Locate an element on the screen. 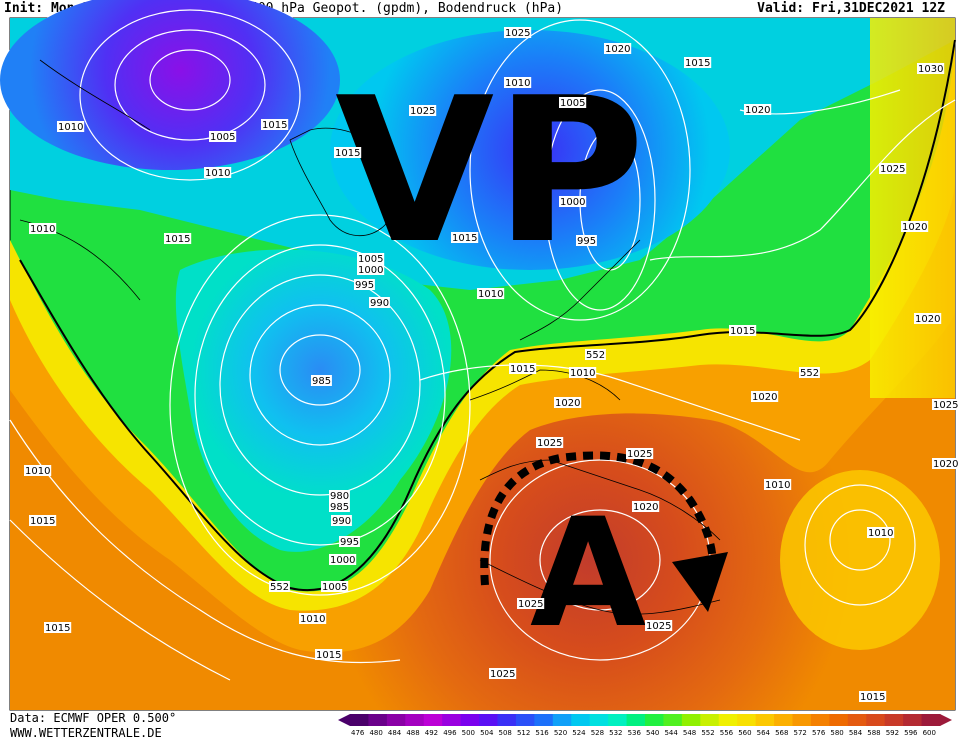 The height and width of the screenshot is (741, 959). colorbar-label: 544 is located at coordinates (671, 733).